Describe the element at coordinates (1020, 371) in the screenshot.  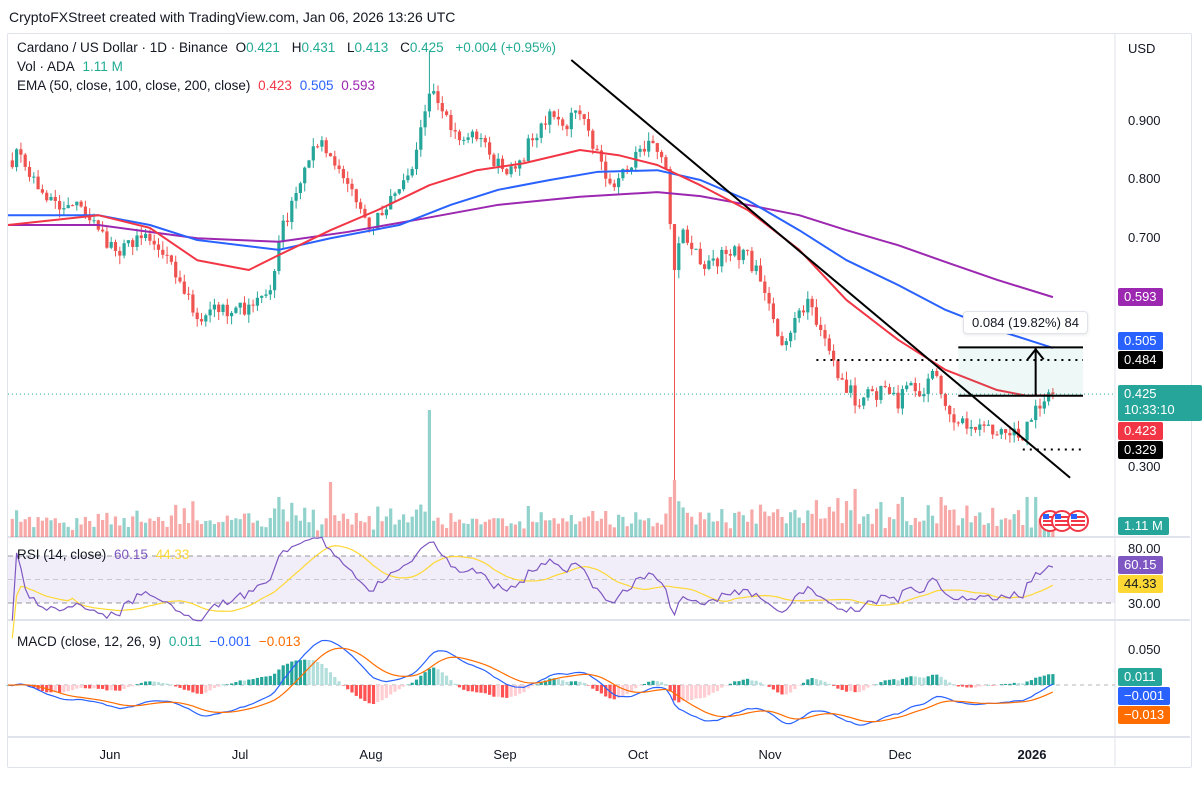
I see `measure-area` at that location.